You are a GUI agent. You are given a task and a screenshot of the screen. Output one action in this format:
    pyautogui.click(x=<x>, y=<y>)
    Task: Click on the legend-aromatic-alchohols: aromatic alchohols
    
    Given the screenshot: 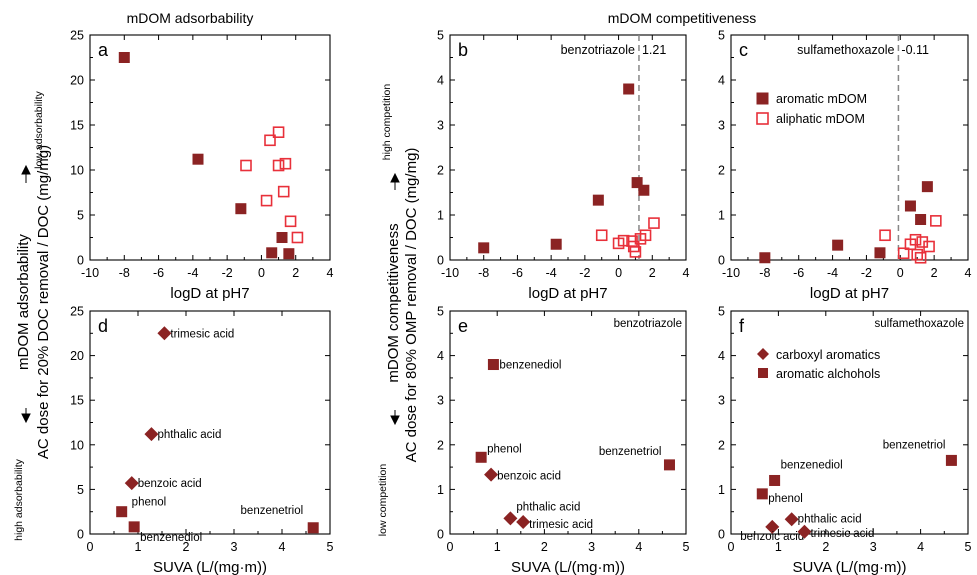 What is the action you would take?
    pyautogui.click(x=828, y=374)
    